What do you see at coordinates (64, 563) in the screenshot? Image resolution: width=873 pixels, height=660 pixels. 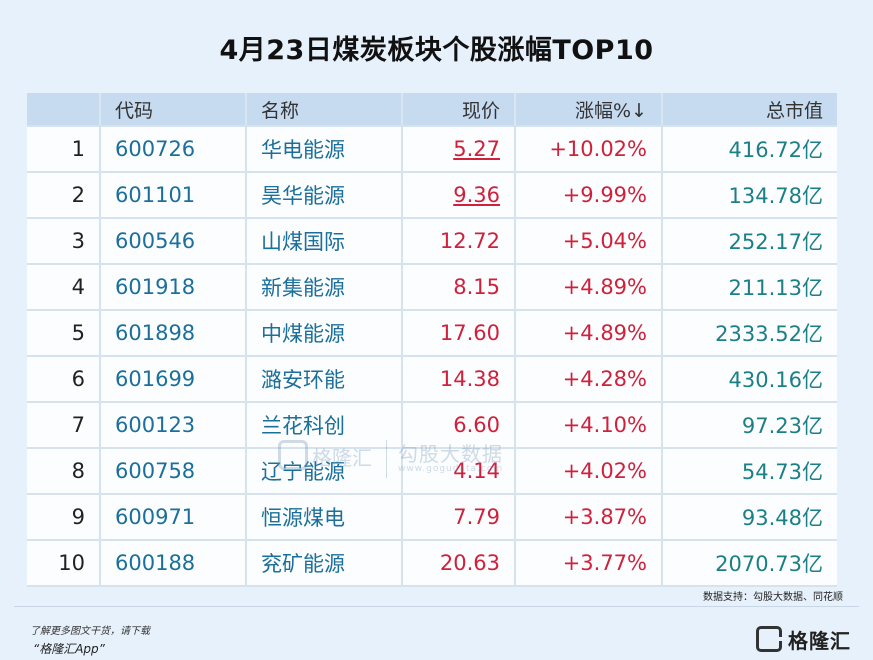 I see `rank-cell: 10` at bounding box center [64, 563].